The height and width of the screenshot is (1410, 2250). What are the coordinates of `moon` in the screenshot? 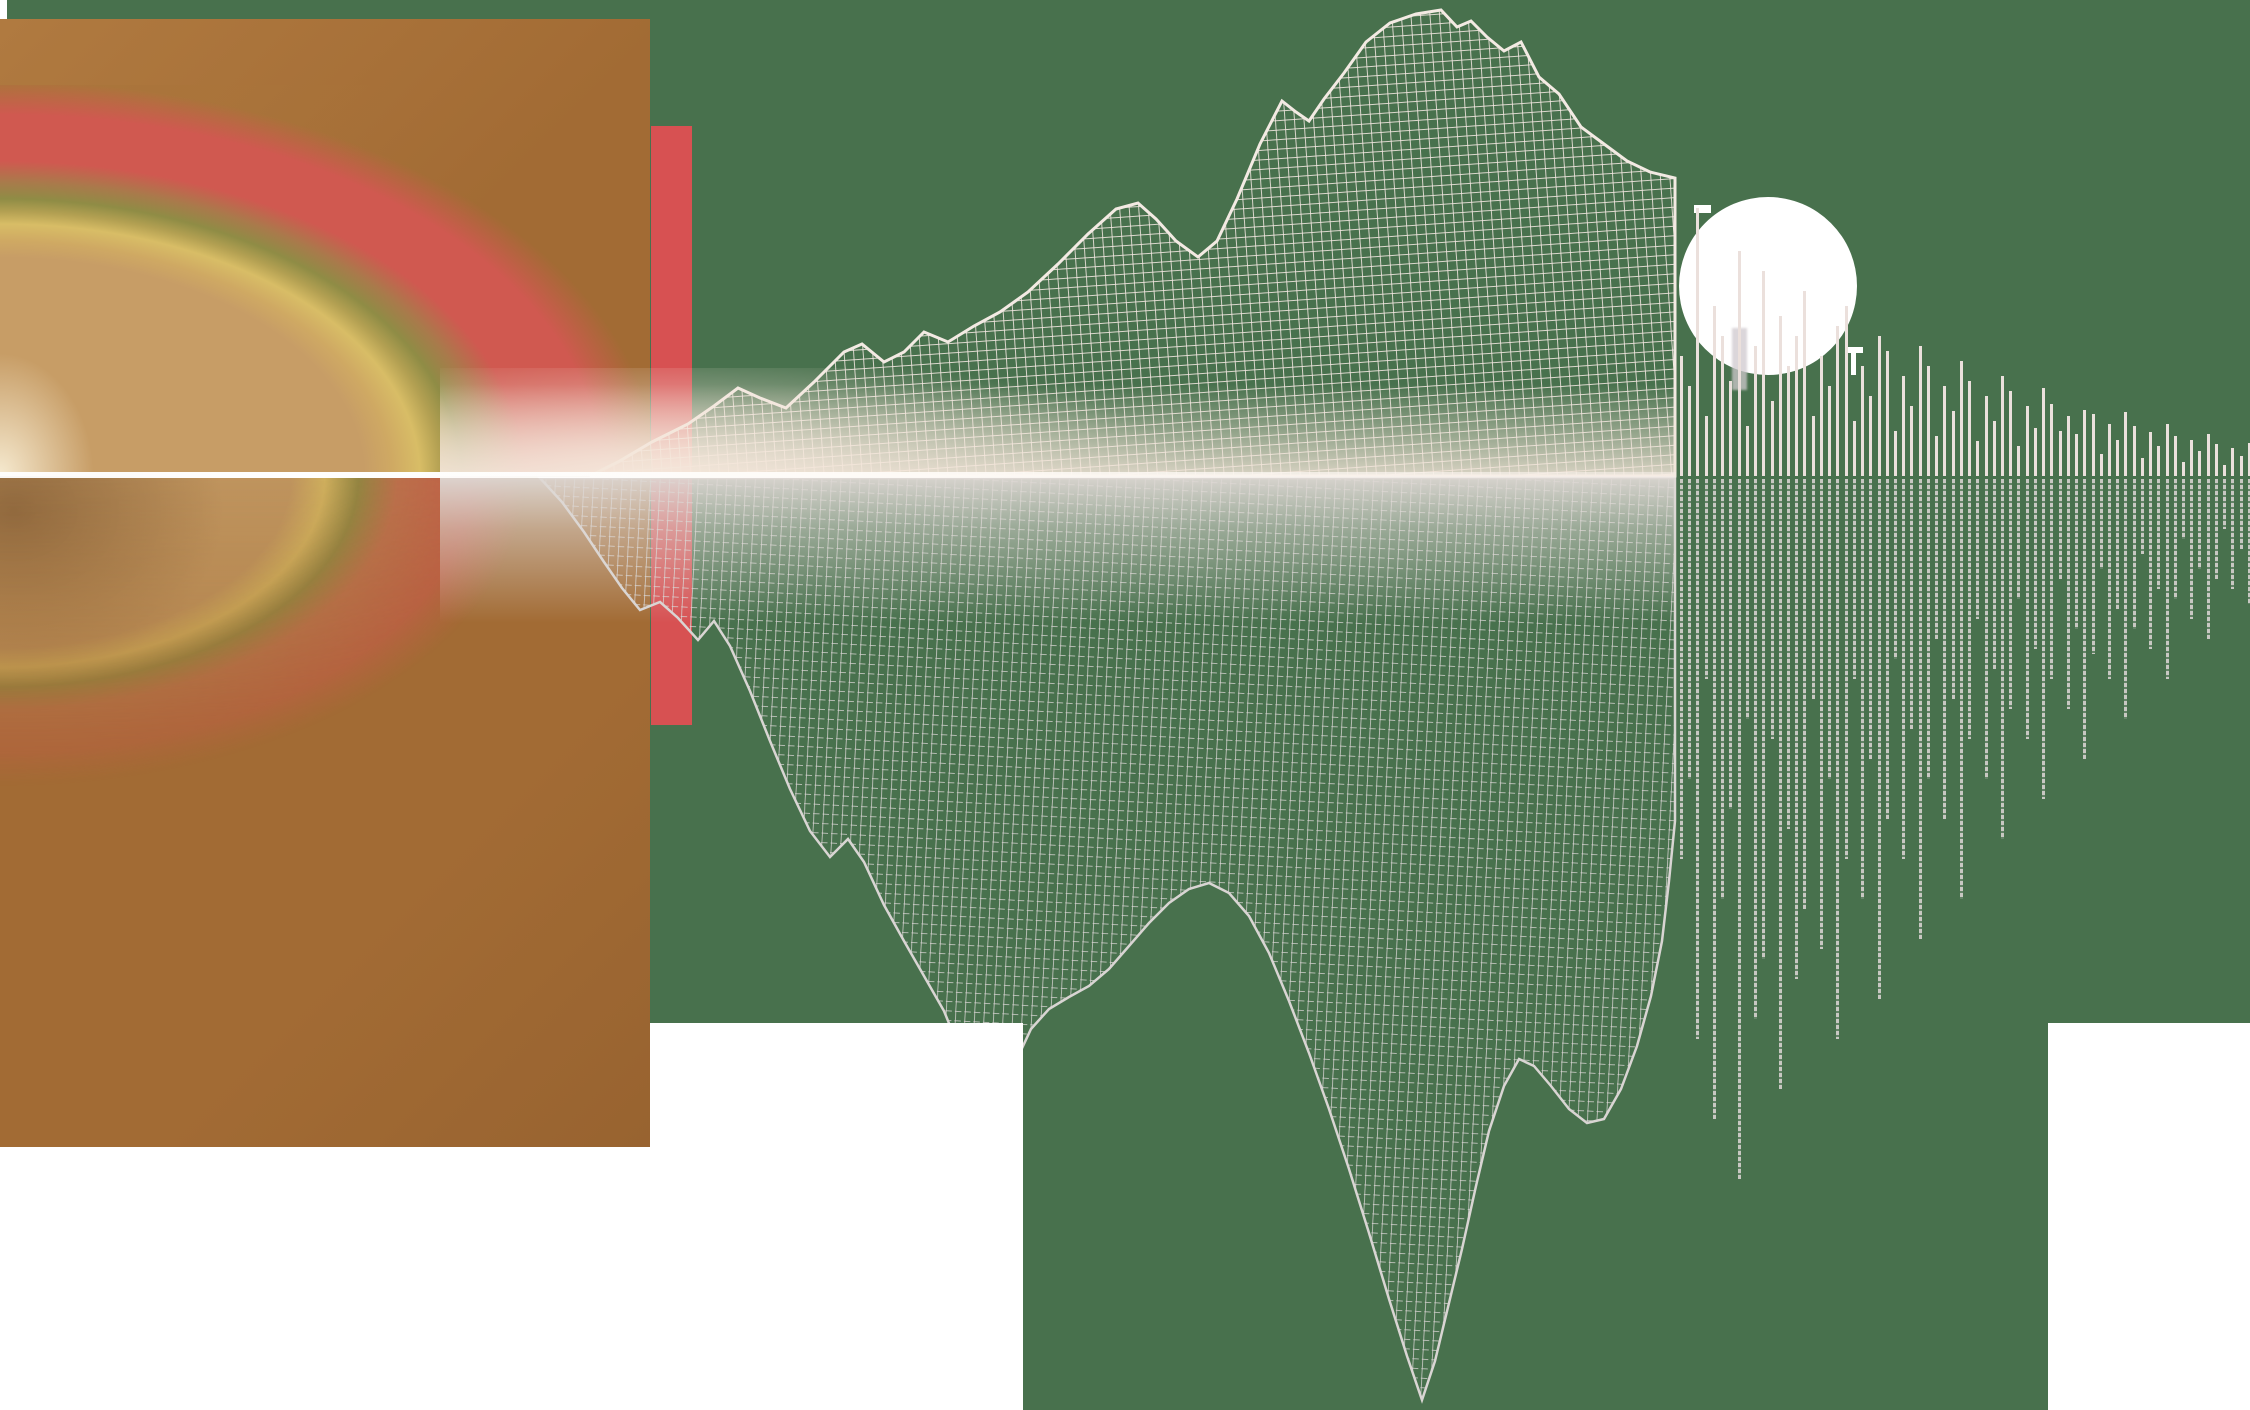 It's located at (1768, 286).